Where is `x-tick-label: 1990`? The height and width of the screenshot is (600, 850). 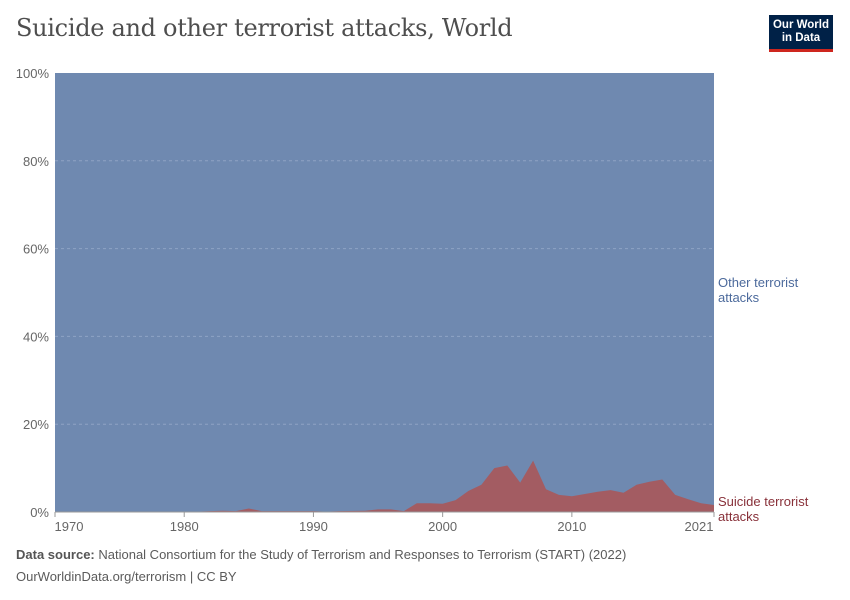
x-tick-label: 1990 is located at coordinates (313, 526).